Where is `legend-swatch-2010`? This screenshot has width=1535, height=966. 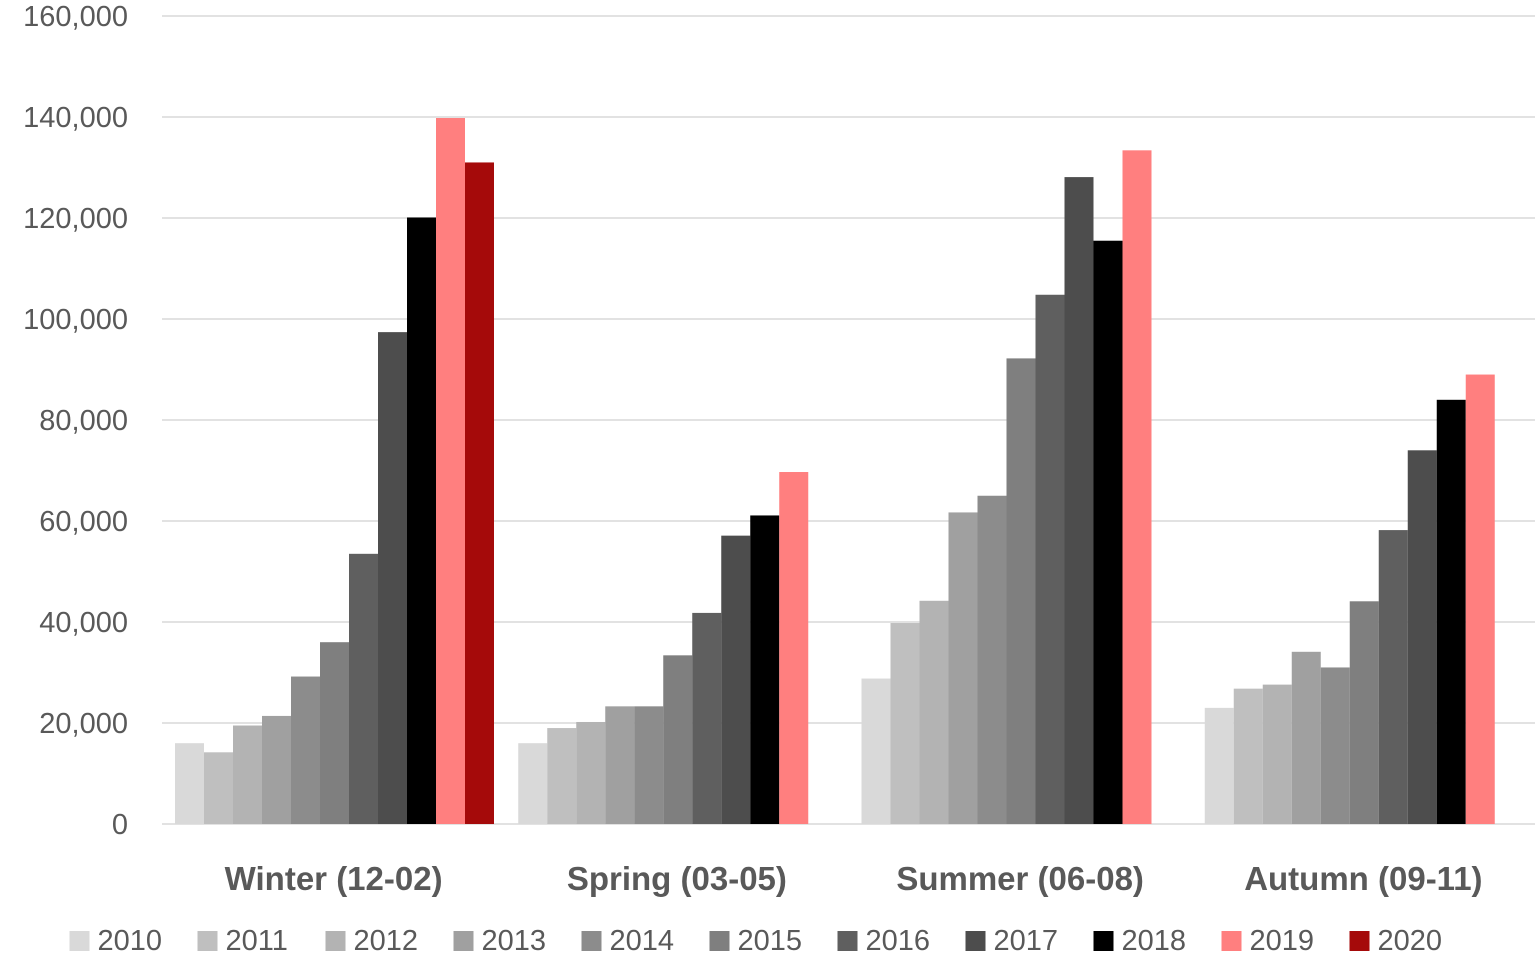 legend-swatch-2010 is located at coordinates (79, 941).